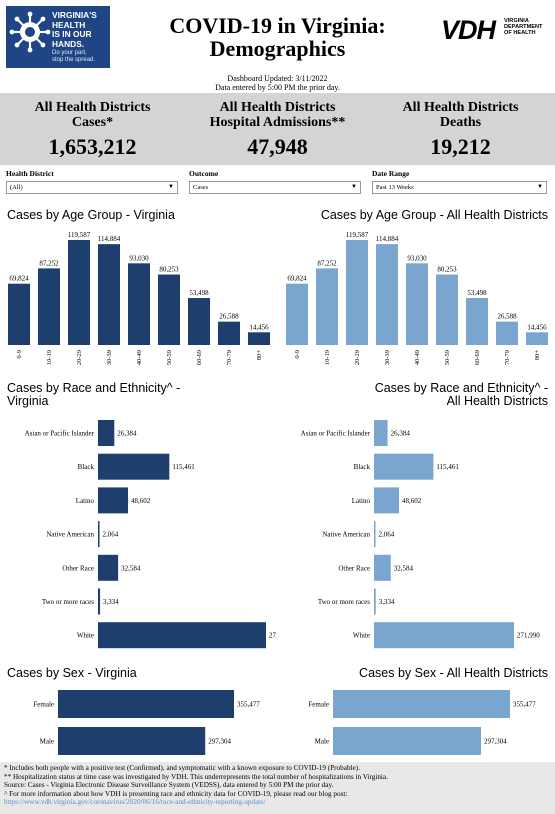  I want to click on filter-health-district: Health District (All) ▼, so click(92, 181).